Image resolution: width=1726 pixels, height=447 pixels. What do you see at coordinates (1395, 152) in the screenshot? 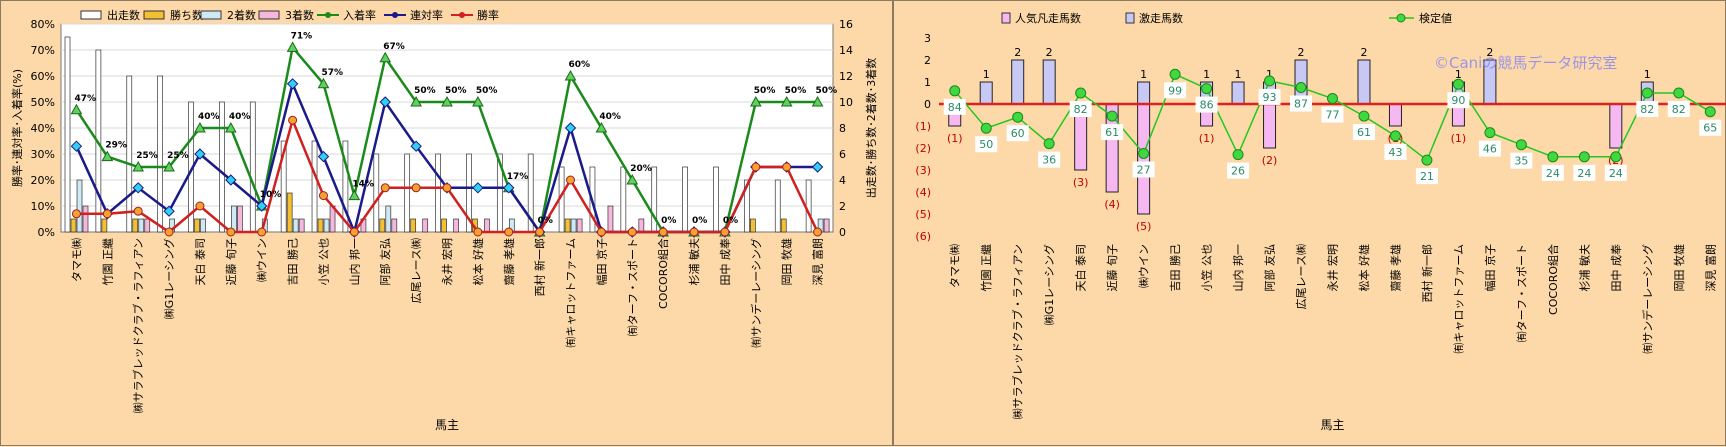
I see `test-value-label: 43` at bounding box center [1395, 152].